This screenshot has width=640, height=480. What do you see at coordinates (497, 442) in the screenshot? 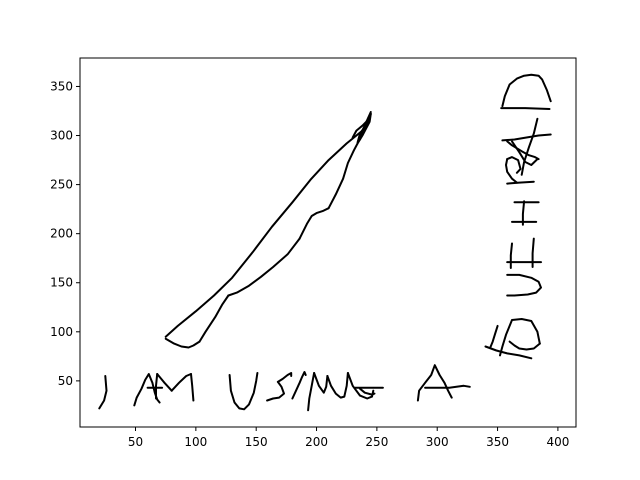
I see `x-tick-label: 350` at bounding box center [497, 442].